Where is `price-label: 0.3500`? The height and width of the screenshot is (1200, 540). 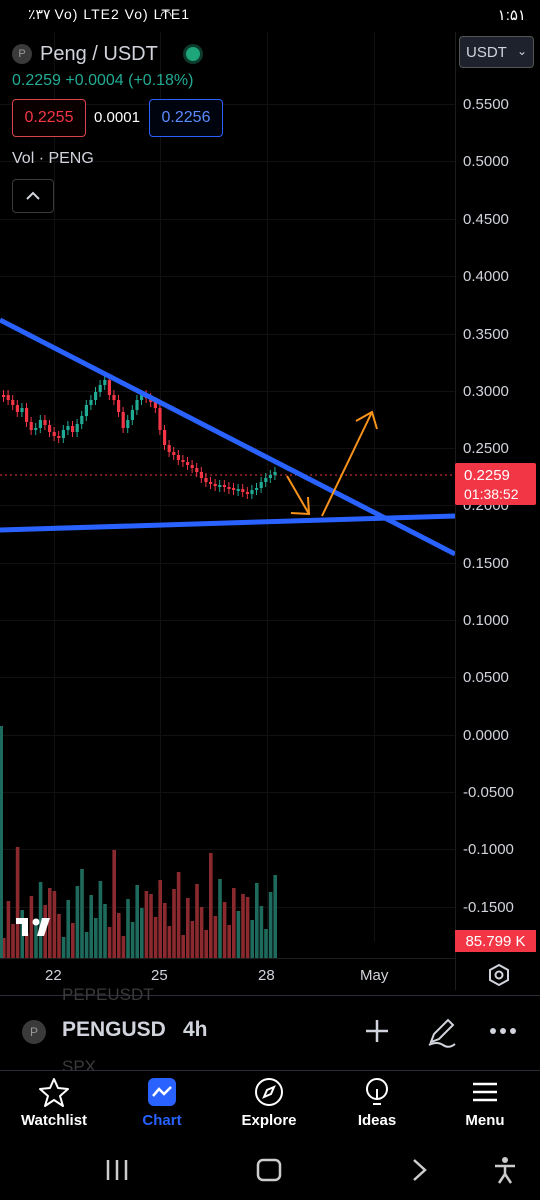 price-label: 0.3500 is located at coordinates (486, 334).